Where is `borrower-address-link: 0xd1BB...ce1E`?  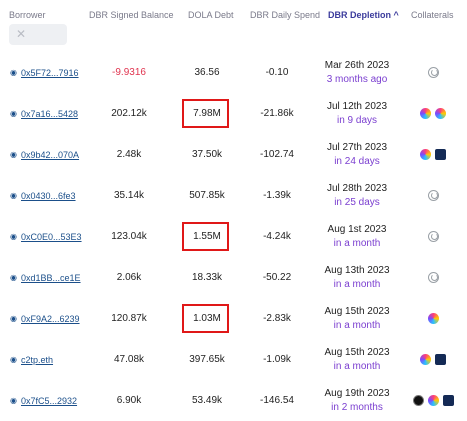 borrower-address-link: 0xd1BB...ce1E is located at coordinates (51, 277).